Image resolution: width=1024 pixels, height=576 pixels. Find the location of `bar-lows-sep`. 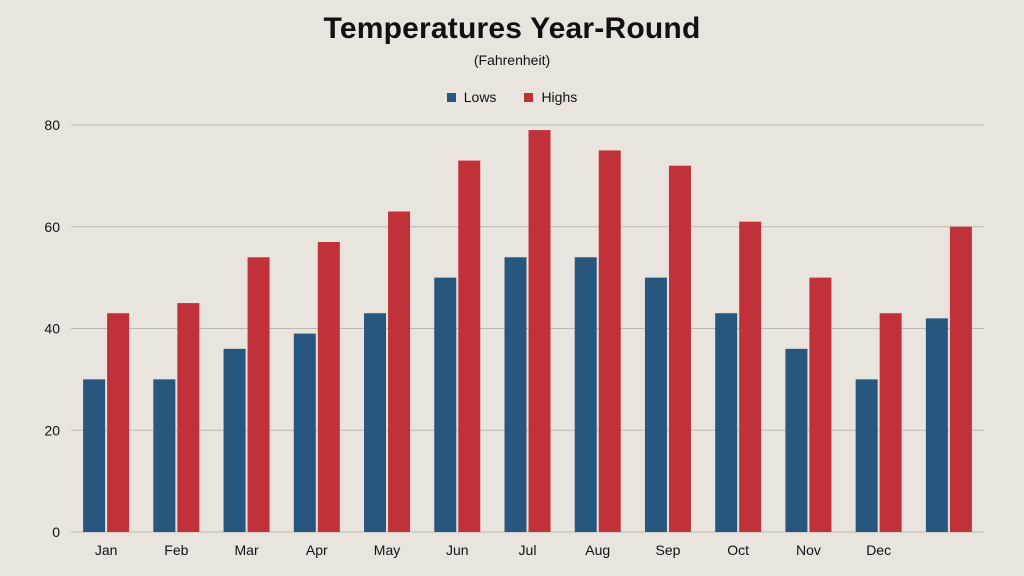

bar-lows-sep is located at coordinates (655, 404).